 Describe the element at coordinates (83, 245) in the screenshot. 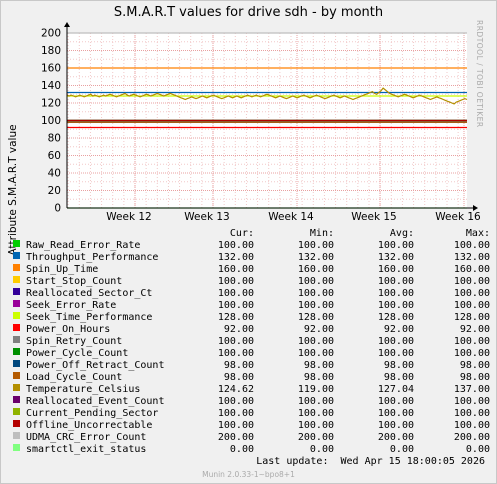

I see `legend-series-name: Raw_Read_Error_Rate` at that location.